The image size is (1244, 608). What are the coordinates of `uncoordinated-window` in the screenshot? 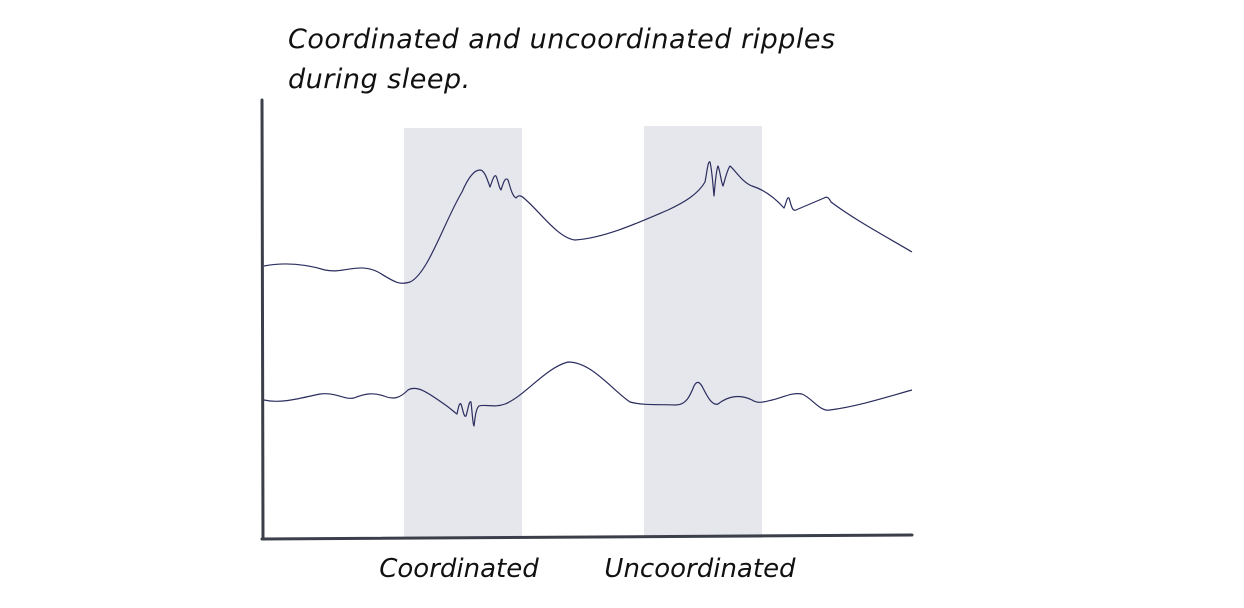 It's located at (703, 332).